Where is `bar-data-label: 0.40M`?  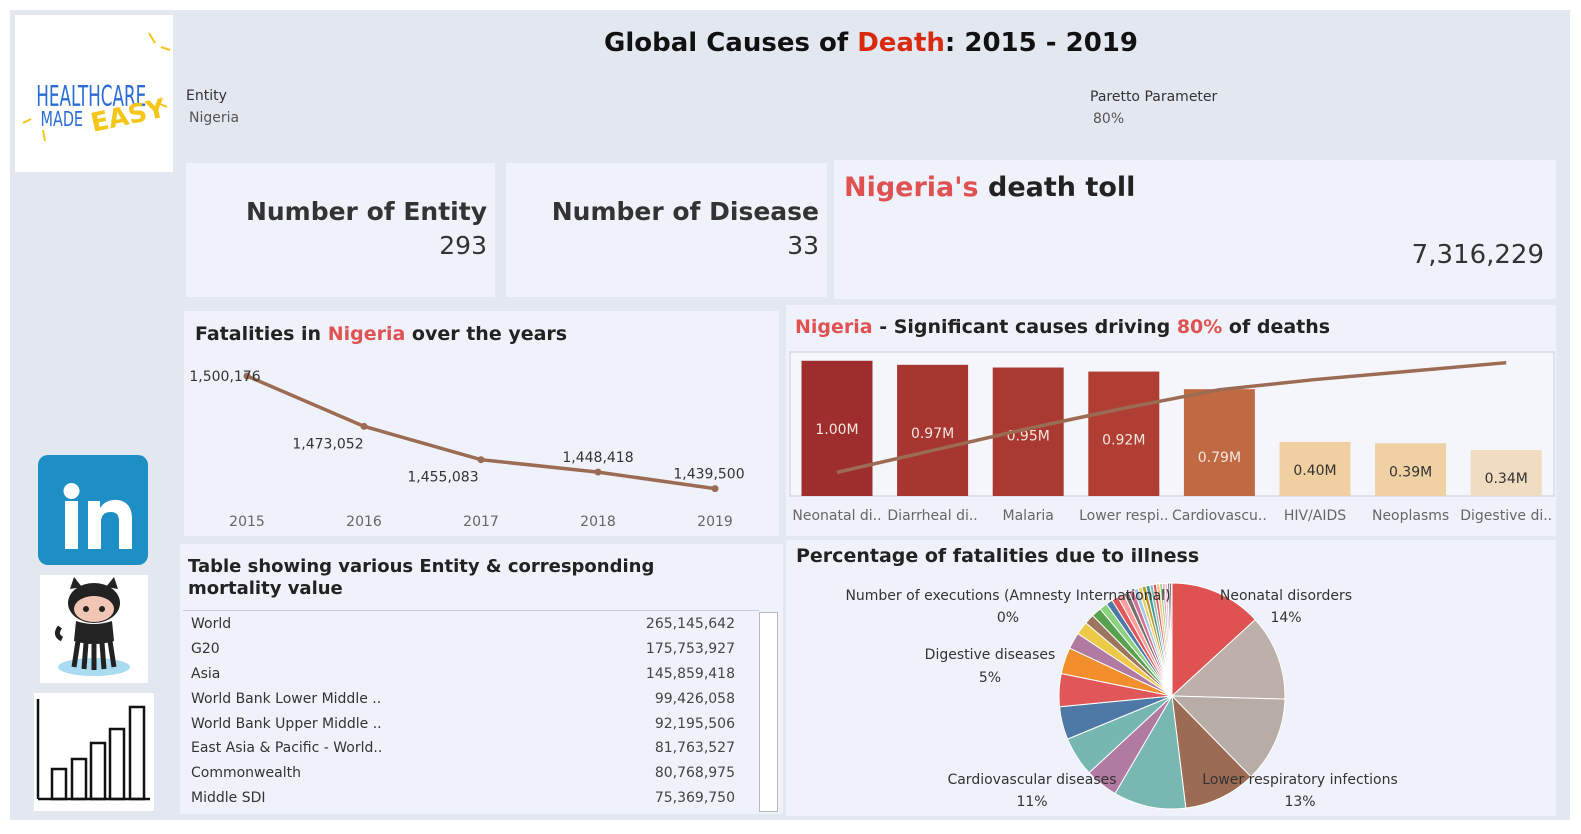 bar-data-label: 0.40M is located at coordinates (1314, 471).